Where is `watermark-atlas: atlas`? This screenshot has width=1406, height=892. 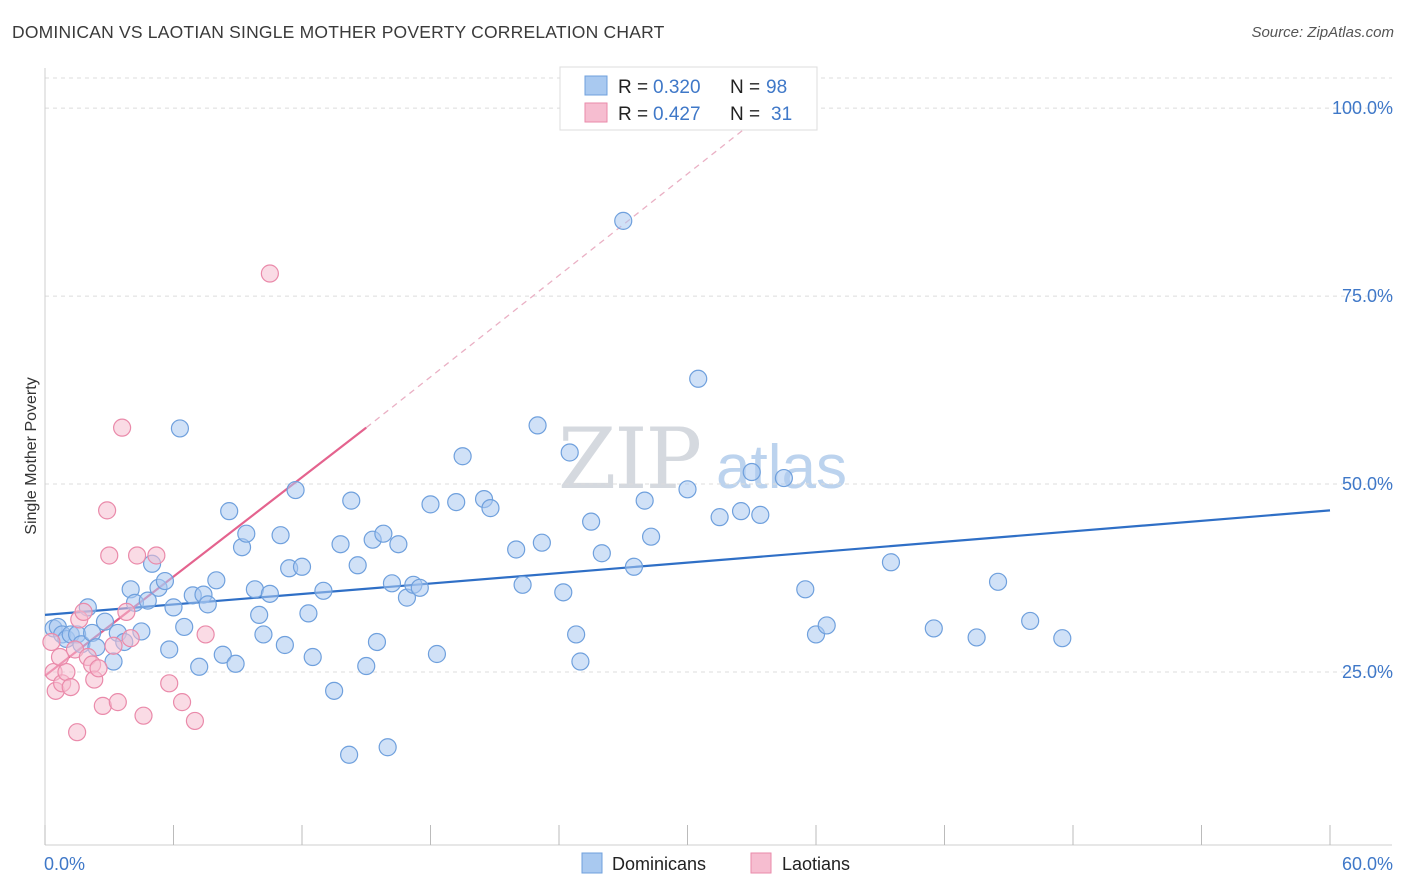 watermark-atlas: atlas is located at coordinates (781, 467).